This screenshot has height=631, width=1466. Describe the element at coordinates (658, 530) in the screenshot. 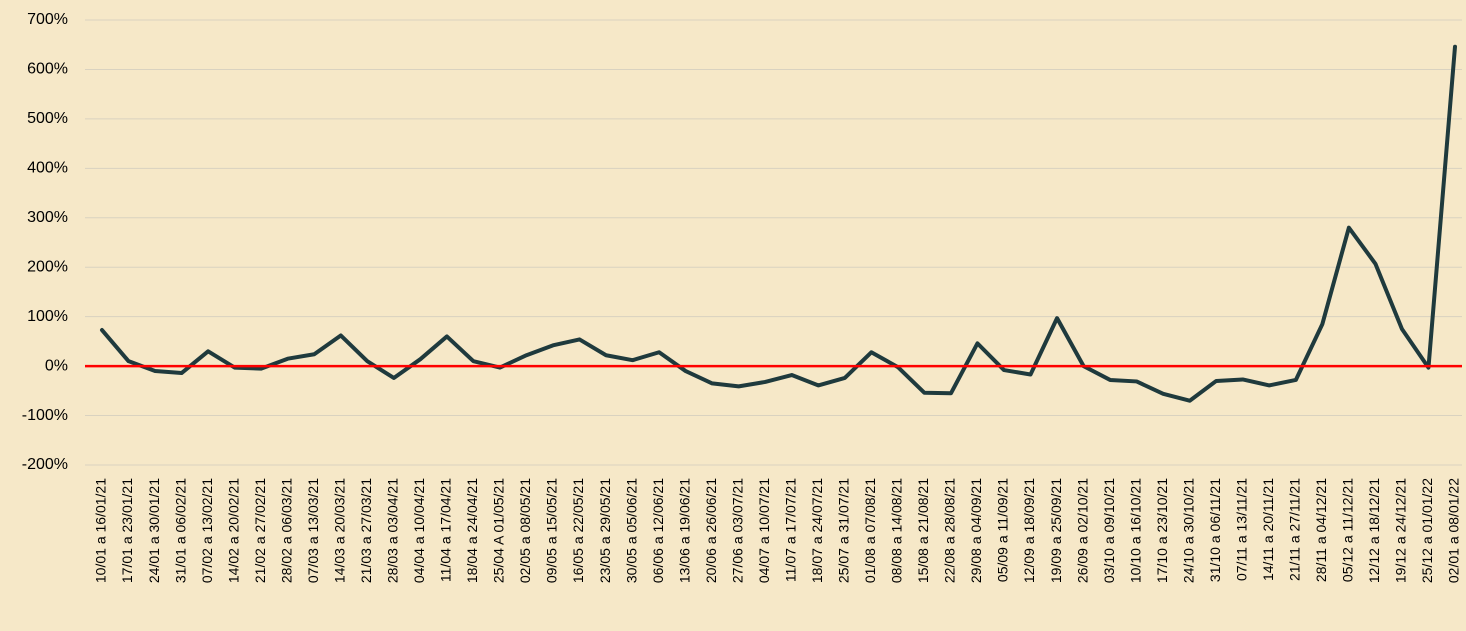

I see `x-tick-label: 06/06 a 12/06/21` at that location.